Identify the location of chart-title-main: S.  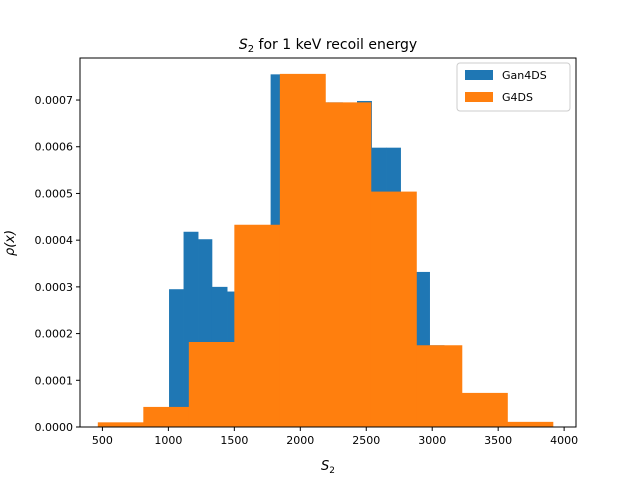
(243, 45).